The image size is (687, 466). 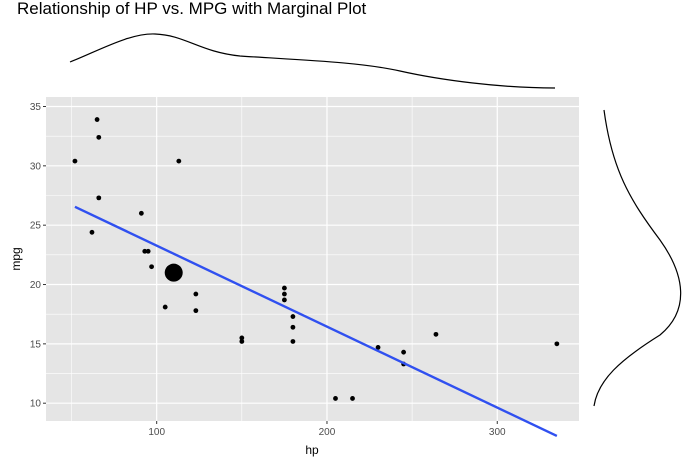 What do you see at coordinates (36, 404) in the screenshot?
I see `y-tick-label: 10` at bounding box center [36, 404].